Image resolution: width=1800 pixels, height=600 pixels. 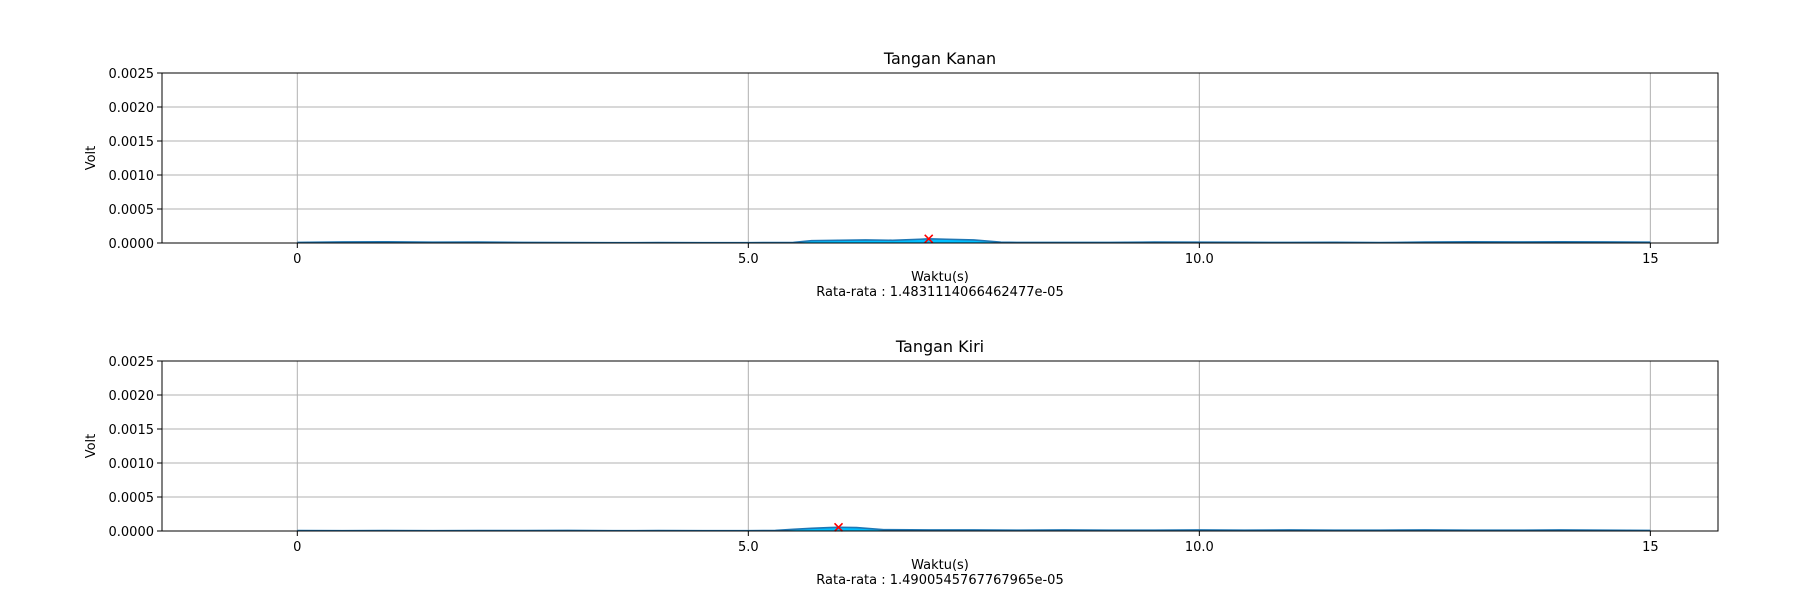 What do you see at coordinates (939, 346) in the screenshot?
I see `chart-title: Tangan Kiri` at bounding box center [939, 346].